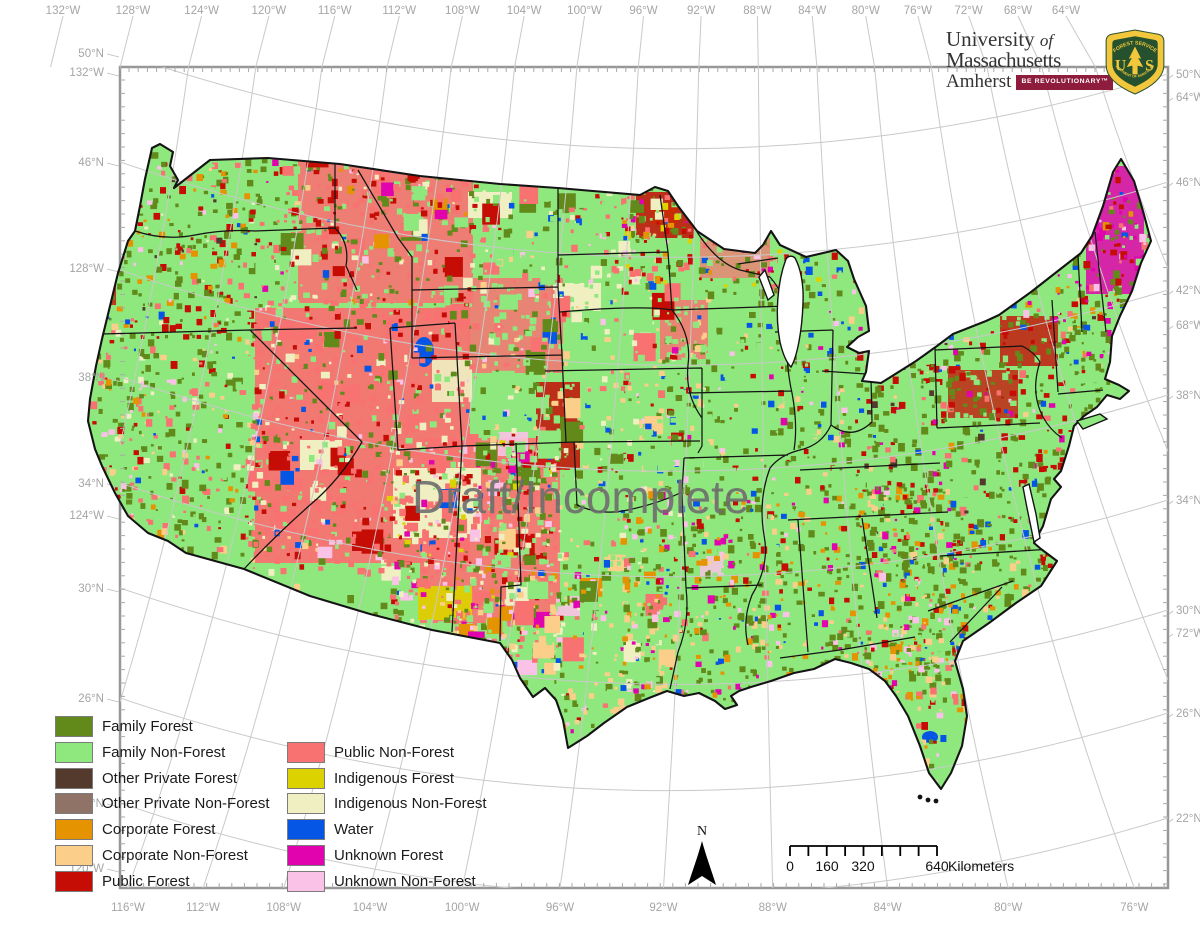 The image size is (1200, 927). I want to click on usfs-tree-icon, so click(1135, 60).